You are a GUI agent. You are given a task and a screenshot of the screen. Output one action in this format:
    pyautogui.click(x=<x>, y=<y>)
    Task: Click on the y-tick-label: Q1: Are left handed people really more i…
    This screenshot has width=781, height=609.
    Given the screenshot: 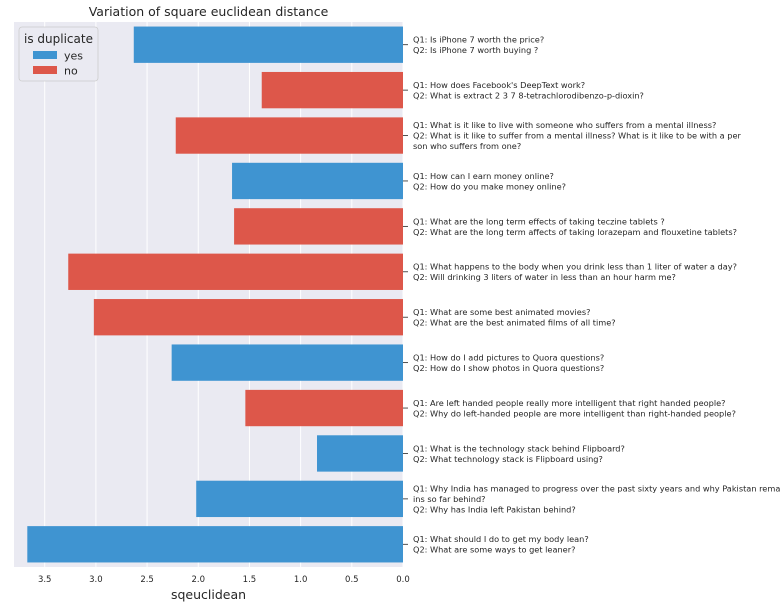 What is the action you would take?
    pyautogui.click(x=569, y=403)
    